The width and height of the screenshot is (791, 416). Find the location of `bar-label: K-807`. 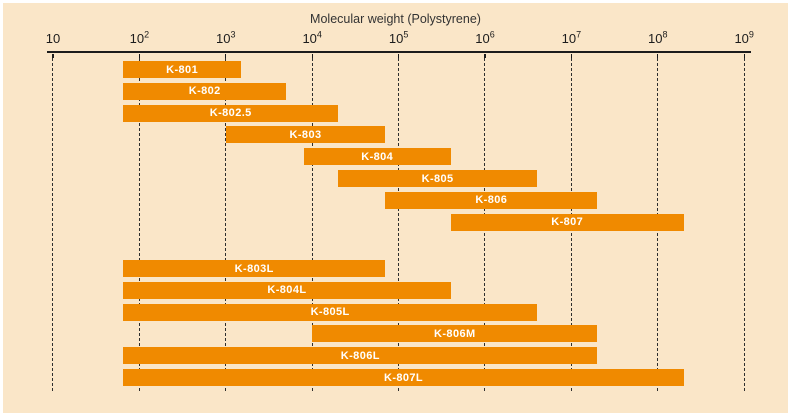

bar-label: K-807 is located at coordinates (567, 222).